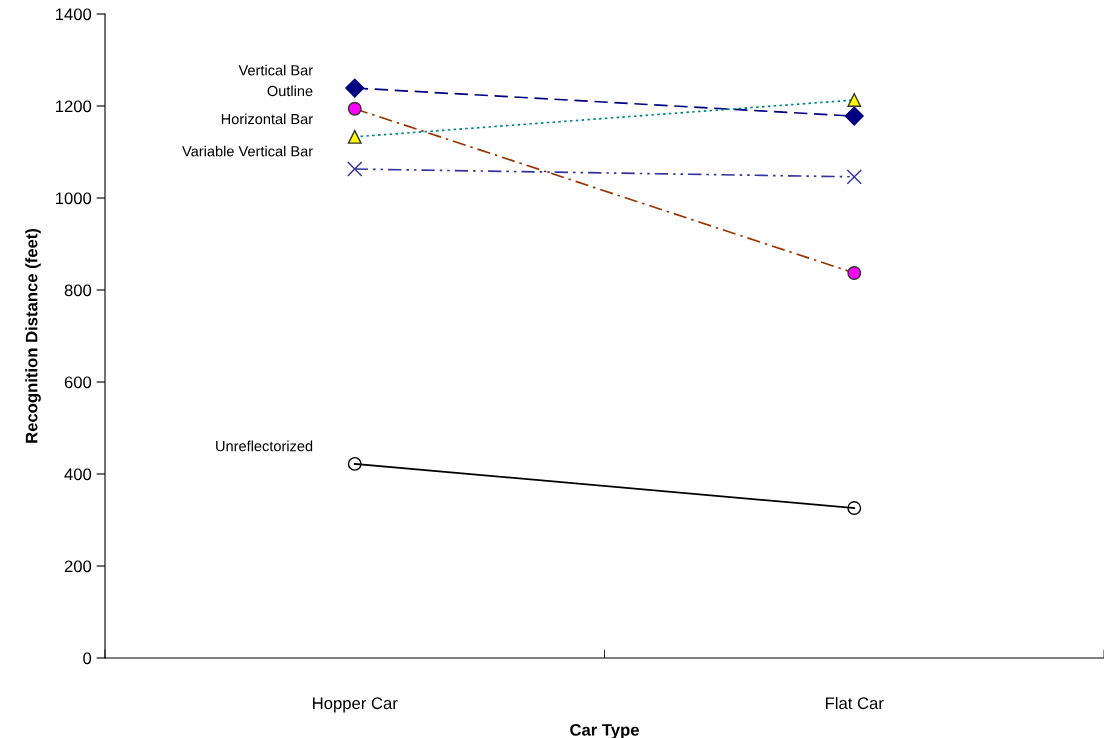 The height and width of the screenshot is (738, 1104). I want to click on x-tick-label: Flat Car, so click(854, 703).